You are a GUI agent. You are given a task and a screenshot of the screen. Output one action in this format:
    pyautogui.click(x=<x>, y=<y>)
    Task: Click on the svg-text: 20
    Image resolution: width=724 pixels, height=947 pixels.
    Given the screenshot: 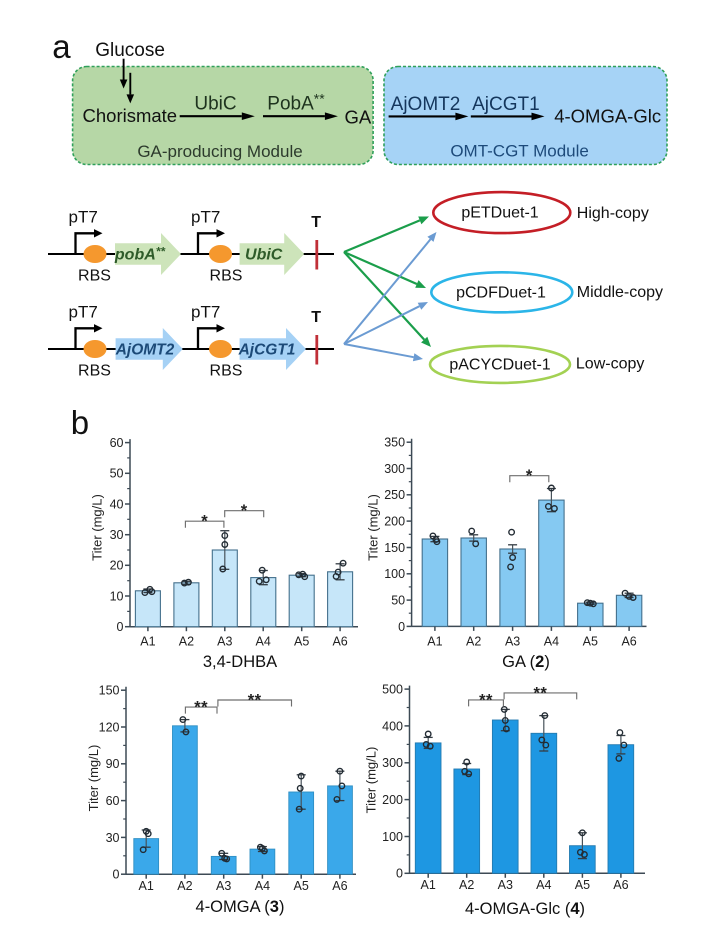 What is the action you would take?
    pyautogui.click(x=117, y=566)
    